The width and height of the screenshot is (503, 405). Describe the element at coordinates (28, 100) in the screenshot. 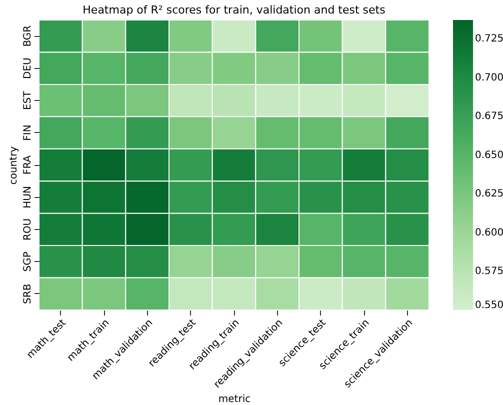

I see `y-tick-label: EST` at that location.